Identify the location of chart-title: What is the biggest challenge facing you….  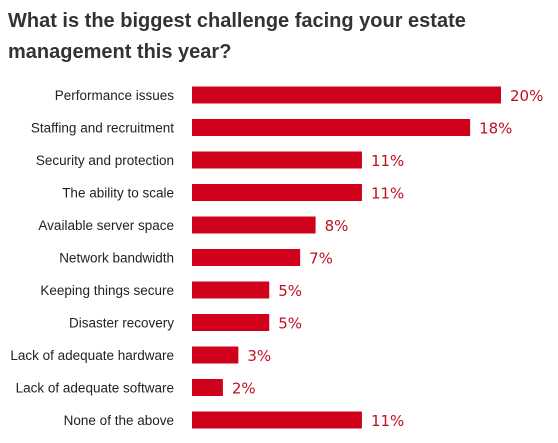
(237, 36).